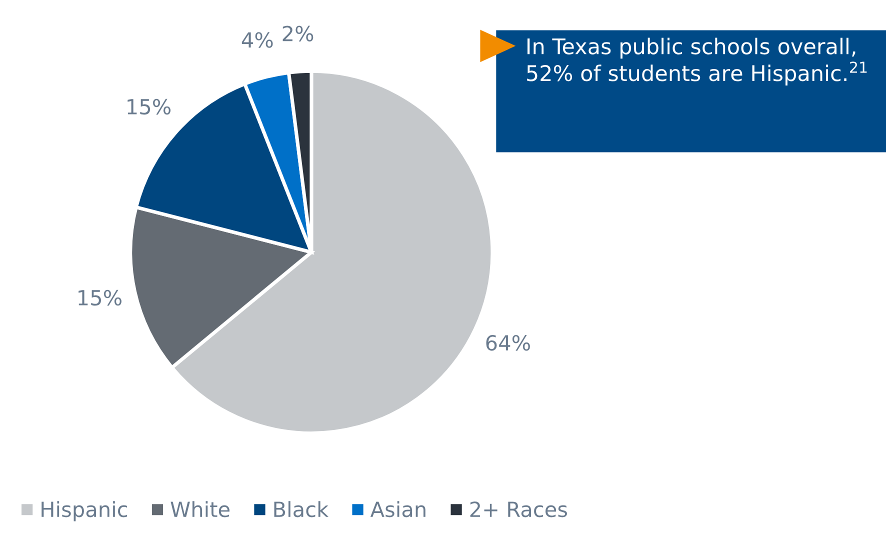 The height and width of the screenshot is (540, 886). I want to click on data-label: 2%, so click(298, 34).